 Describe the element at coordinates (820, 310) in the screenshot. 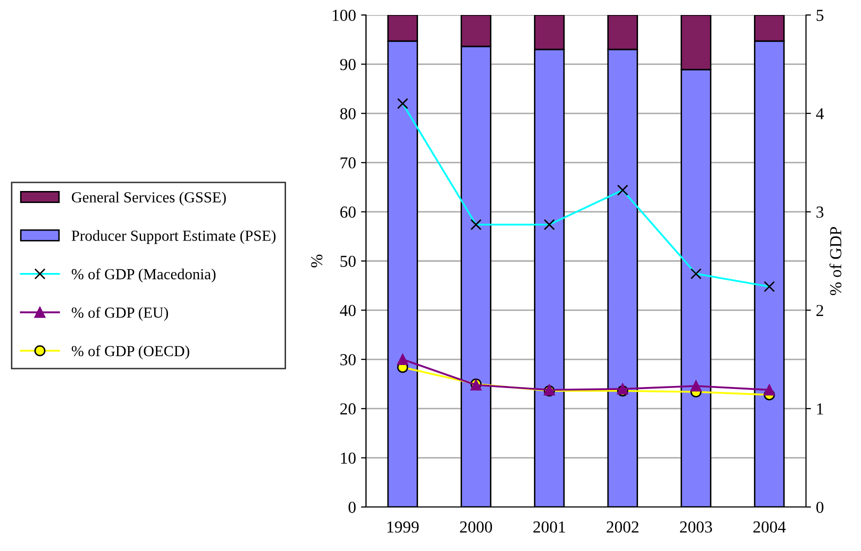

I see `y2-tick-label: 2` at that location.